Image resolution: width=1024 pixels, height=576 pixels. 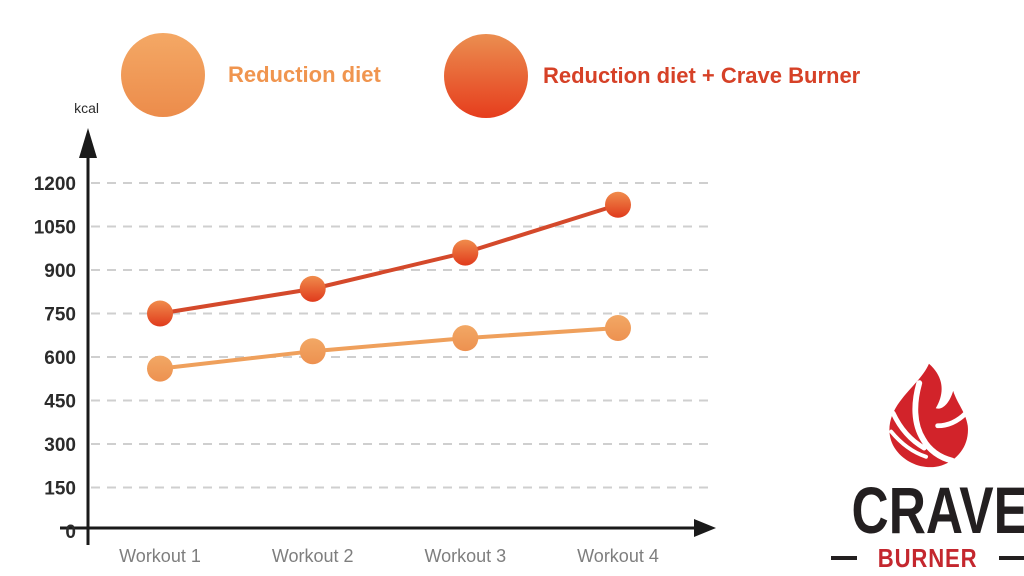 I want to click on flame-body, so click(x=928, y=415).